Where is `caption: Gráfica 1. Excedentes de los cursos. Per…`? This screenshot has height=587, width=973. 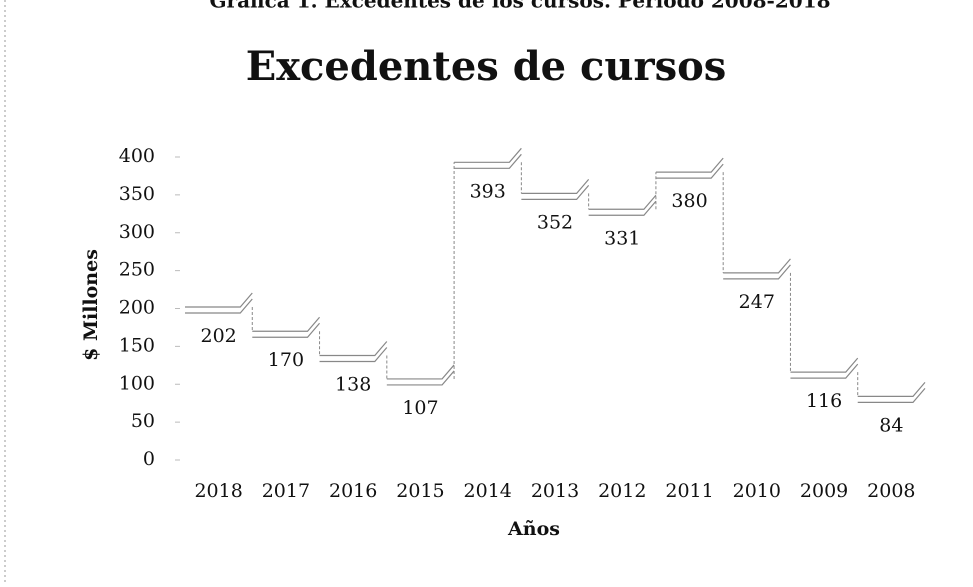 caption: Gráfica 1. Excedentes de los cursos. Per… is located at coordinates (519, 6).